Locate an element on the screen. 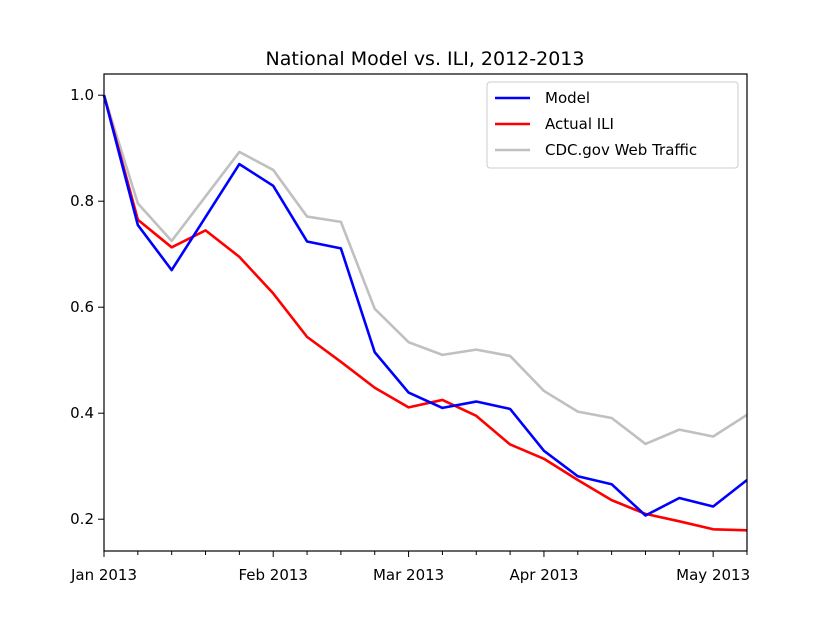 Image resolution: width=830 pixels, height=622 pixels. x-tick-label: Apr 2013 is located at coordinates (543, 575).